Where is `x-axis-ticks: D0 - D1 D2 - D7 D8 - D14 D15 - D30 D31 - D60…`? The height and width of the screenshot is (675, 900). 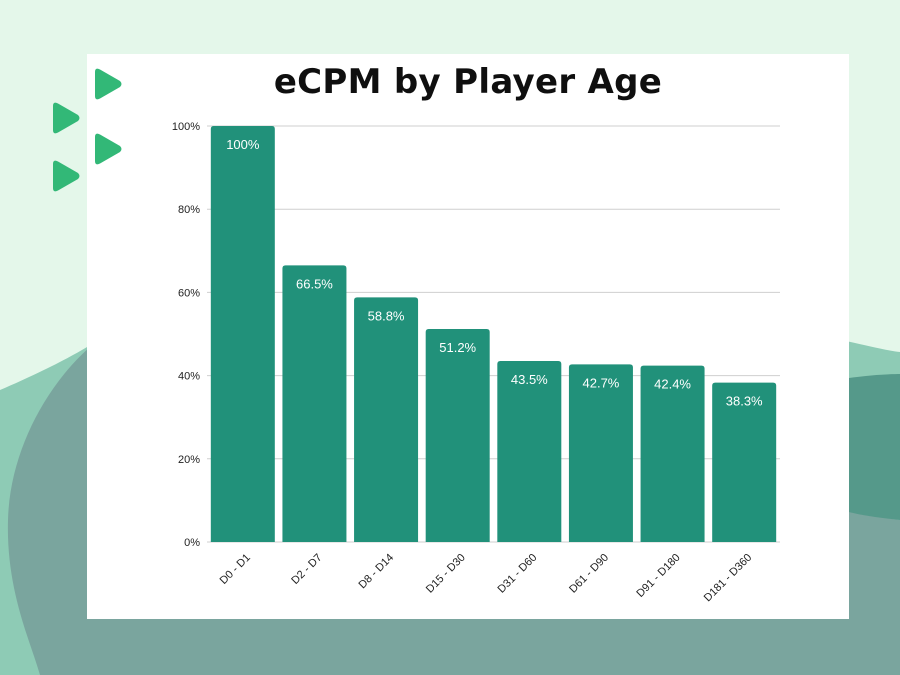 x-axis-ticks: D0 - D1 D2 - D7 D8 - D14 D15 - D30 D31 - D60… is located at coordinates (486, 578).